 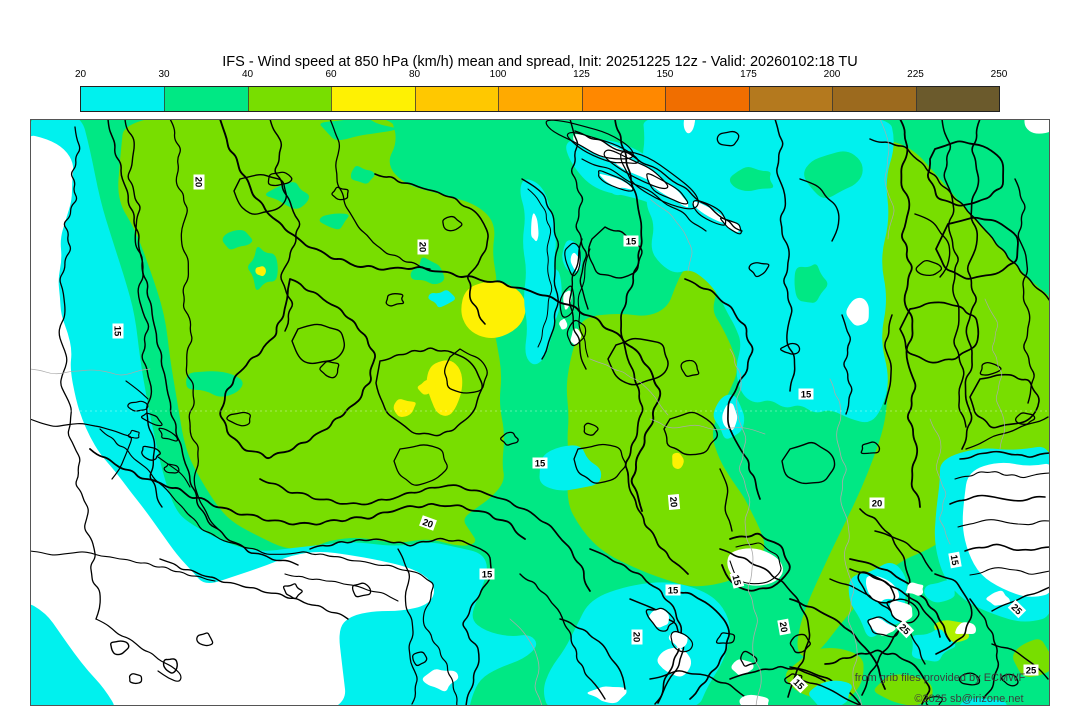 What do you see at coordinates (968, 699) in the screenshot?
I see `svg-text: ©2025 sb@irizone.net` at bounding box center [968, 699].